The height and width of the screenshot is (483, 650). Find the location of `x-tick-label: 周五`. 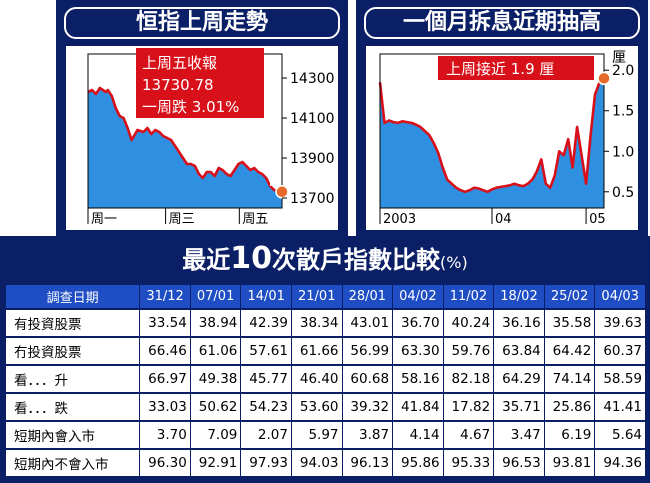

x-tick-label: 周五 is located at coordinates (255, 219).